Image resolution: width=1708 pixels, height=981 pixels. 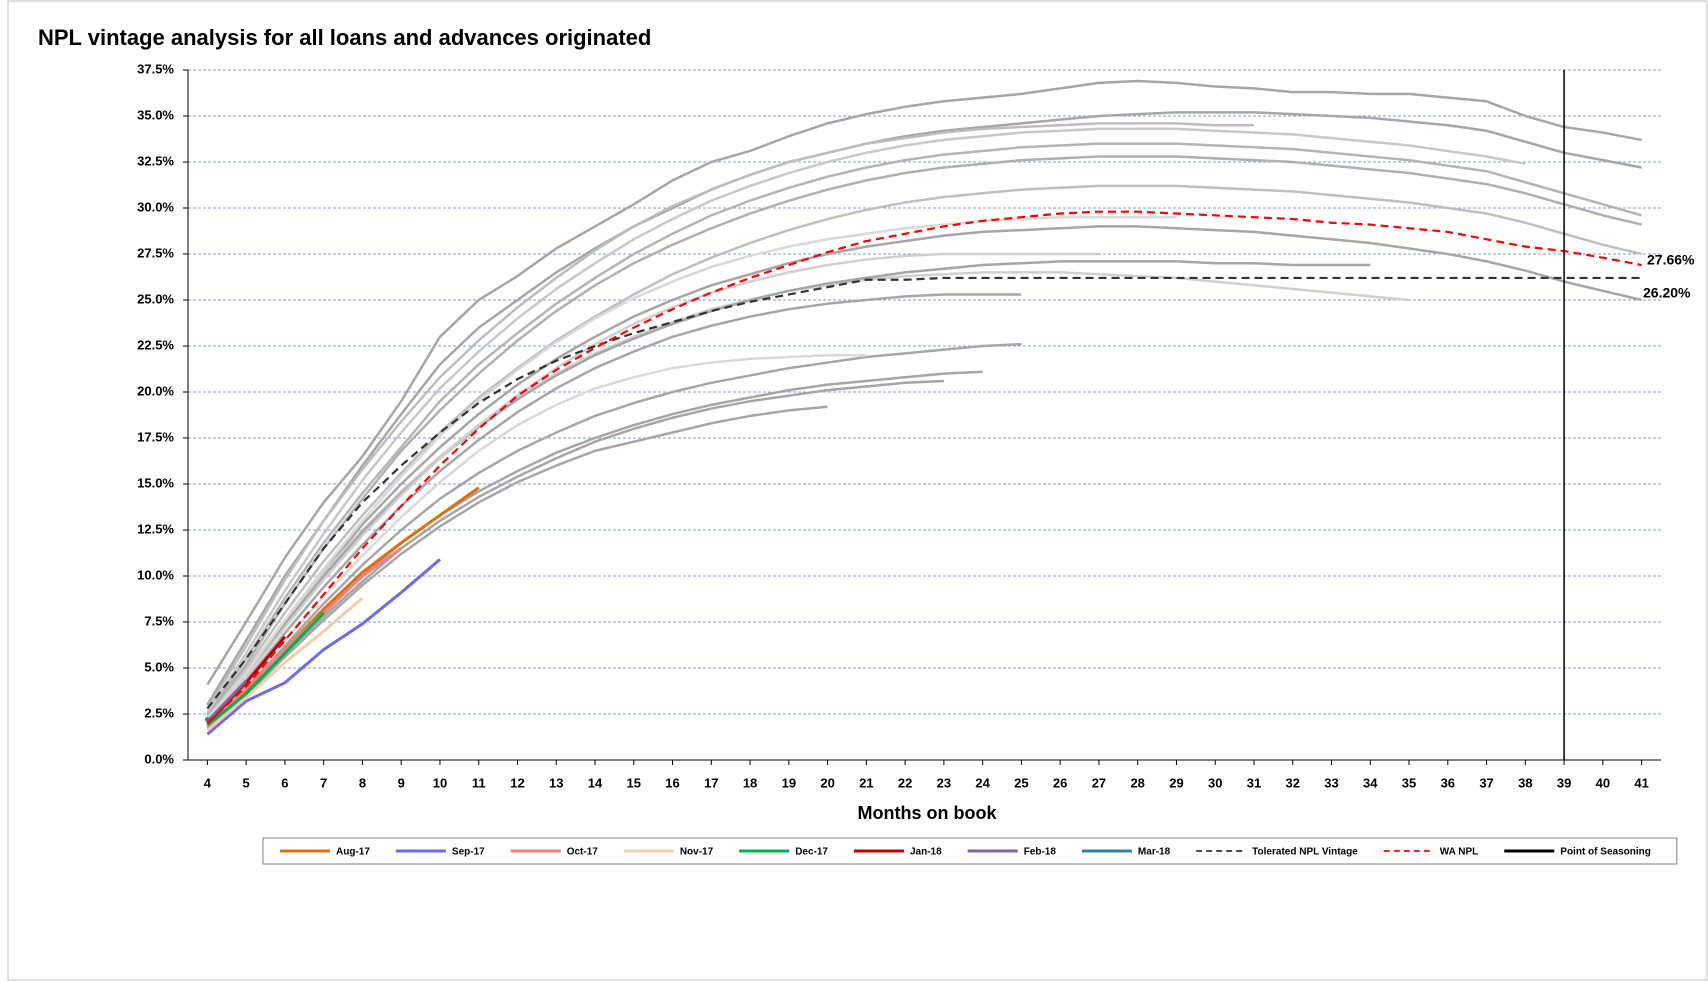 I want to click on y-tick-label: 5.0%, so click(x=159, y=666).